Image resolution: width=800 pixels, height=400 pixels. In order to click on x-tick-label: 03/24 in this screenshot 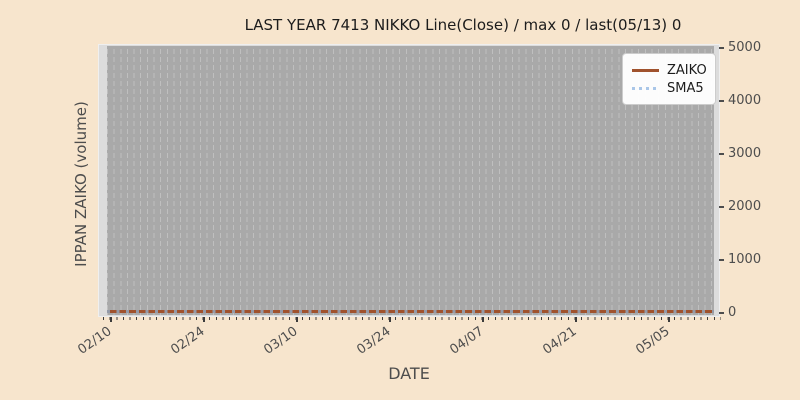, I will do `click(374, 341)`.